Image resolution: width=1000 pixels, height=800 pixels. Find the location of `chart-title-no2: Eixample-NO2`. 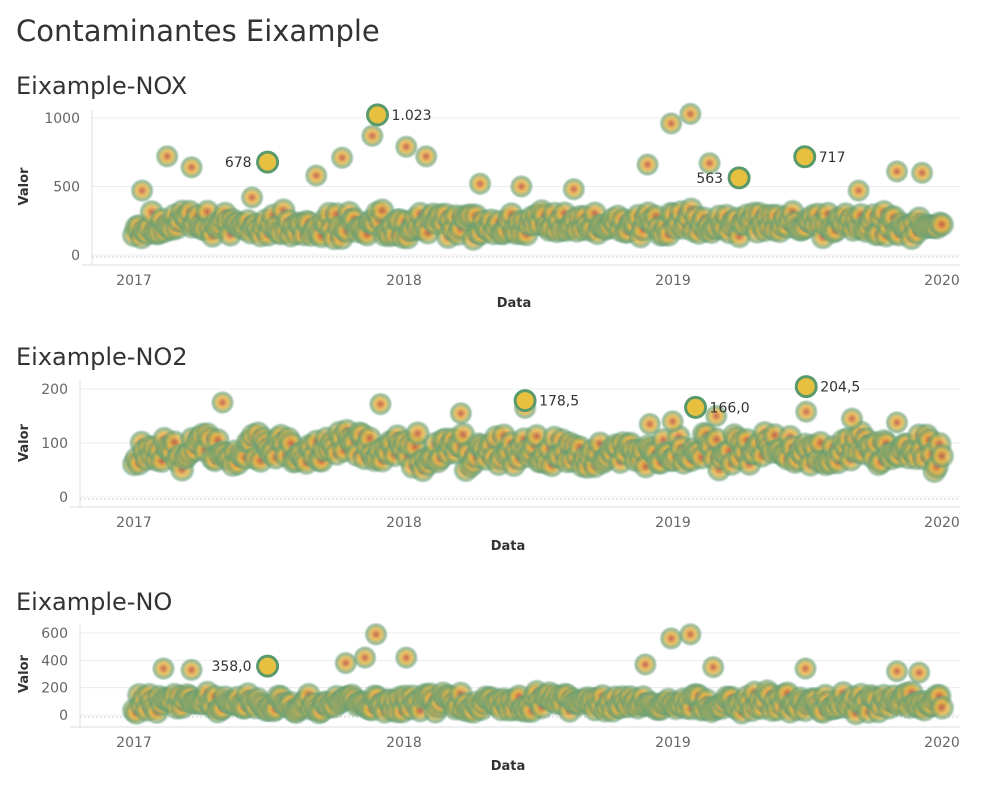

chart-title-no2: Eixample-NO2 is located at coordinates (102, 357).